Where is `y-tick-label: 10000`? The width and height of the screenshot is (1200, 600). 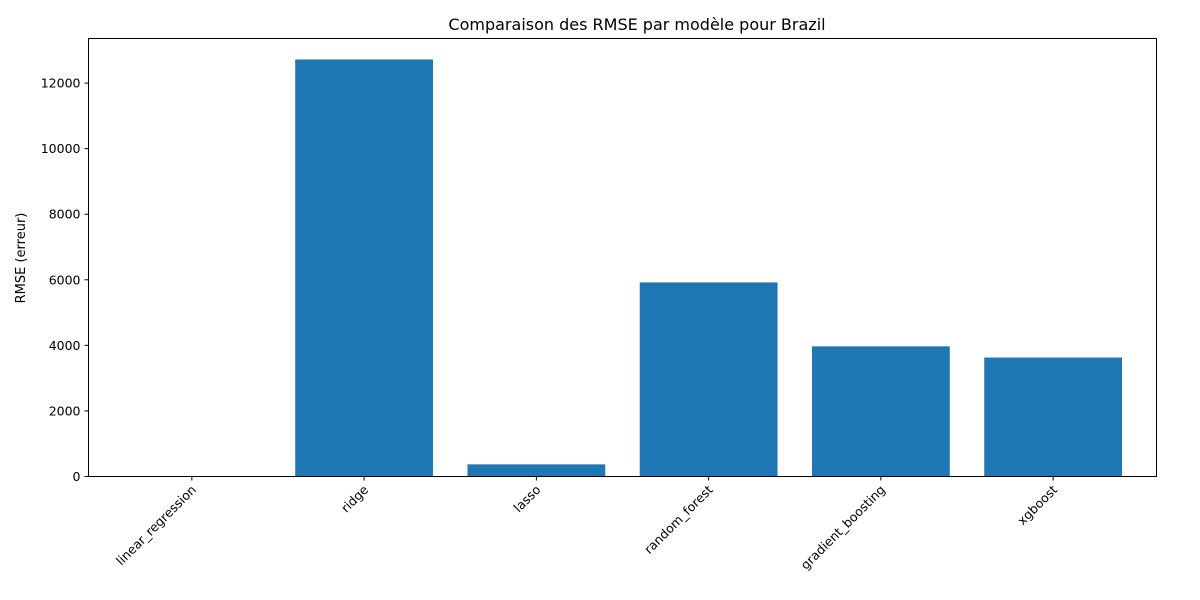
y-tick-label: 10000 is located at coordinates (61, 148).